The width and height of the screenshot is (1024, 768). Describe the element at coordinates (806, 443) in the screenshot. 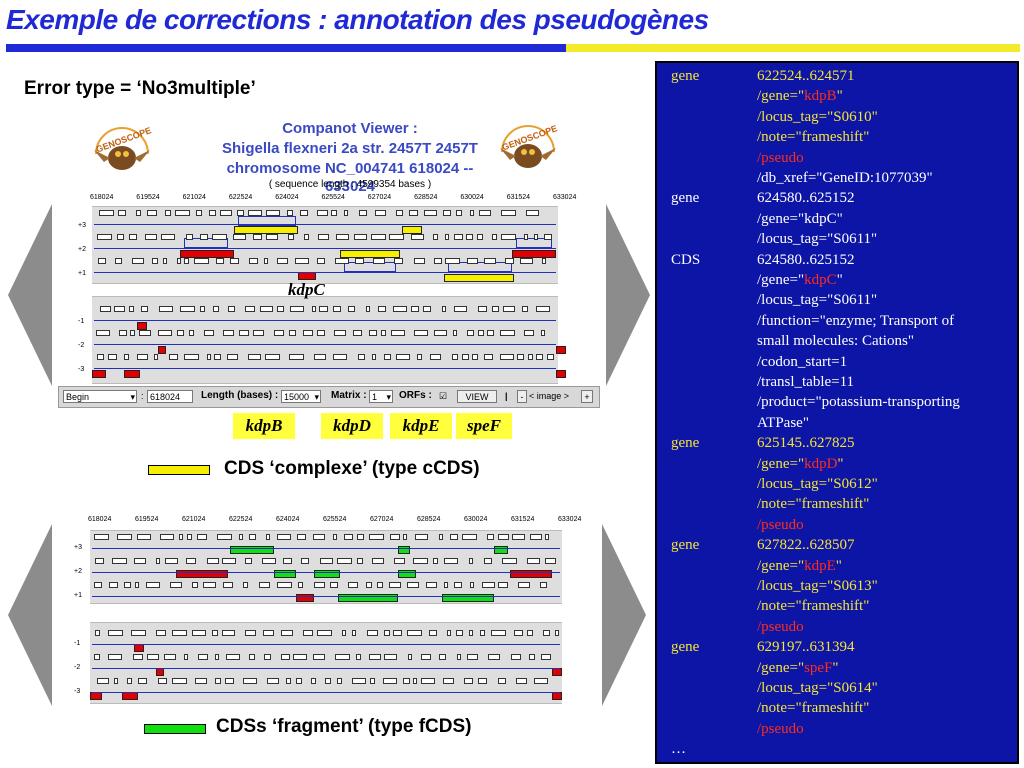

I see `genbank-value: 625145..627825` at that location.